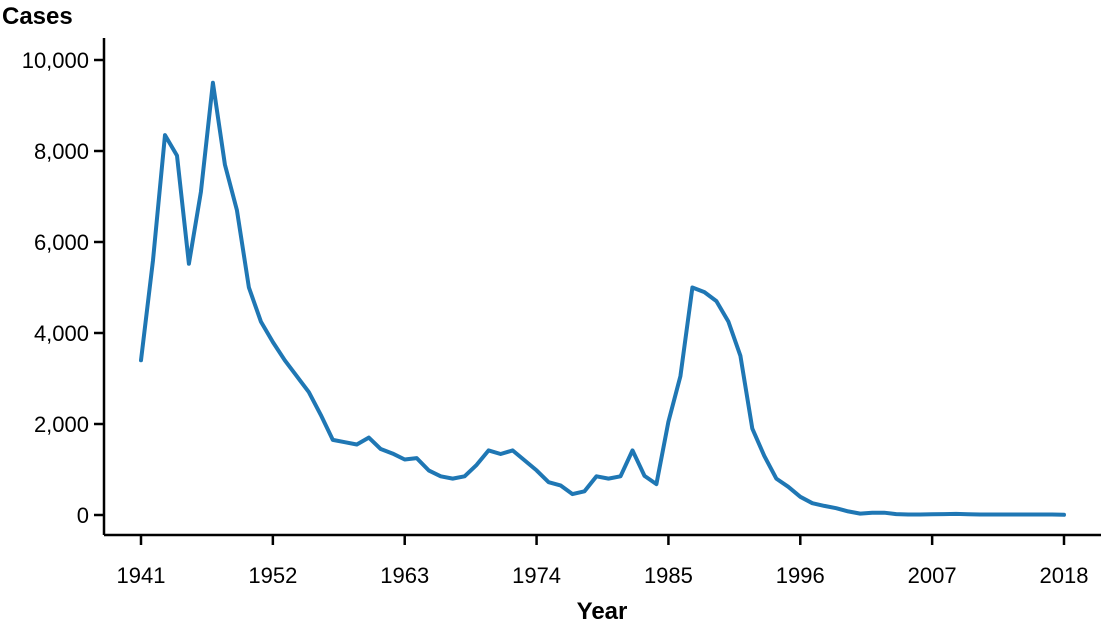 The image size is (1102, 623). I want to click on y-tick-label: 6,000, so click(61, 242).